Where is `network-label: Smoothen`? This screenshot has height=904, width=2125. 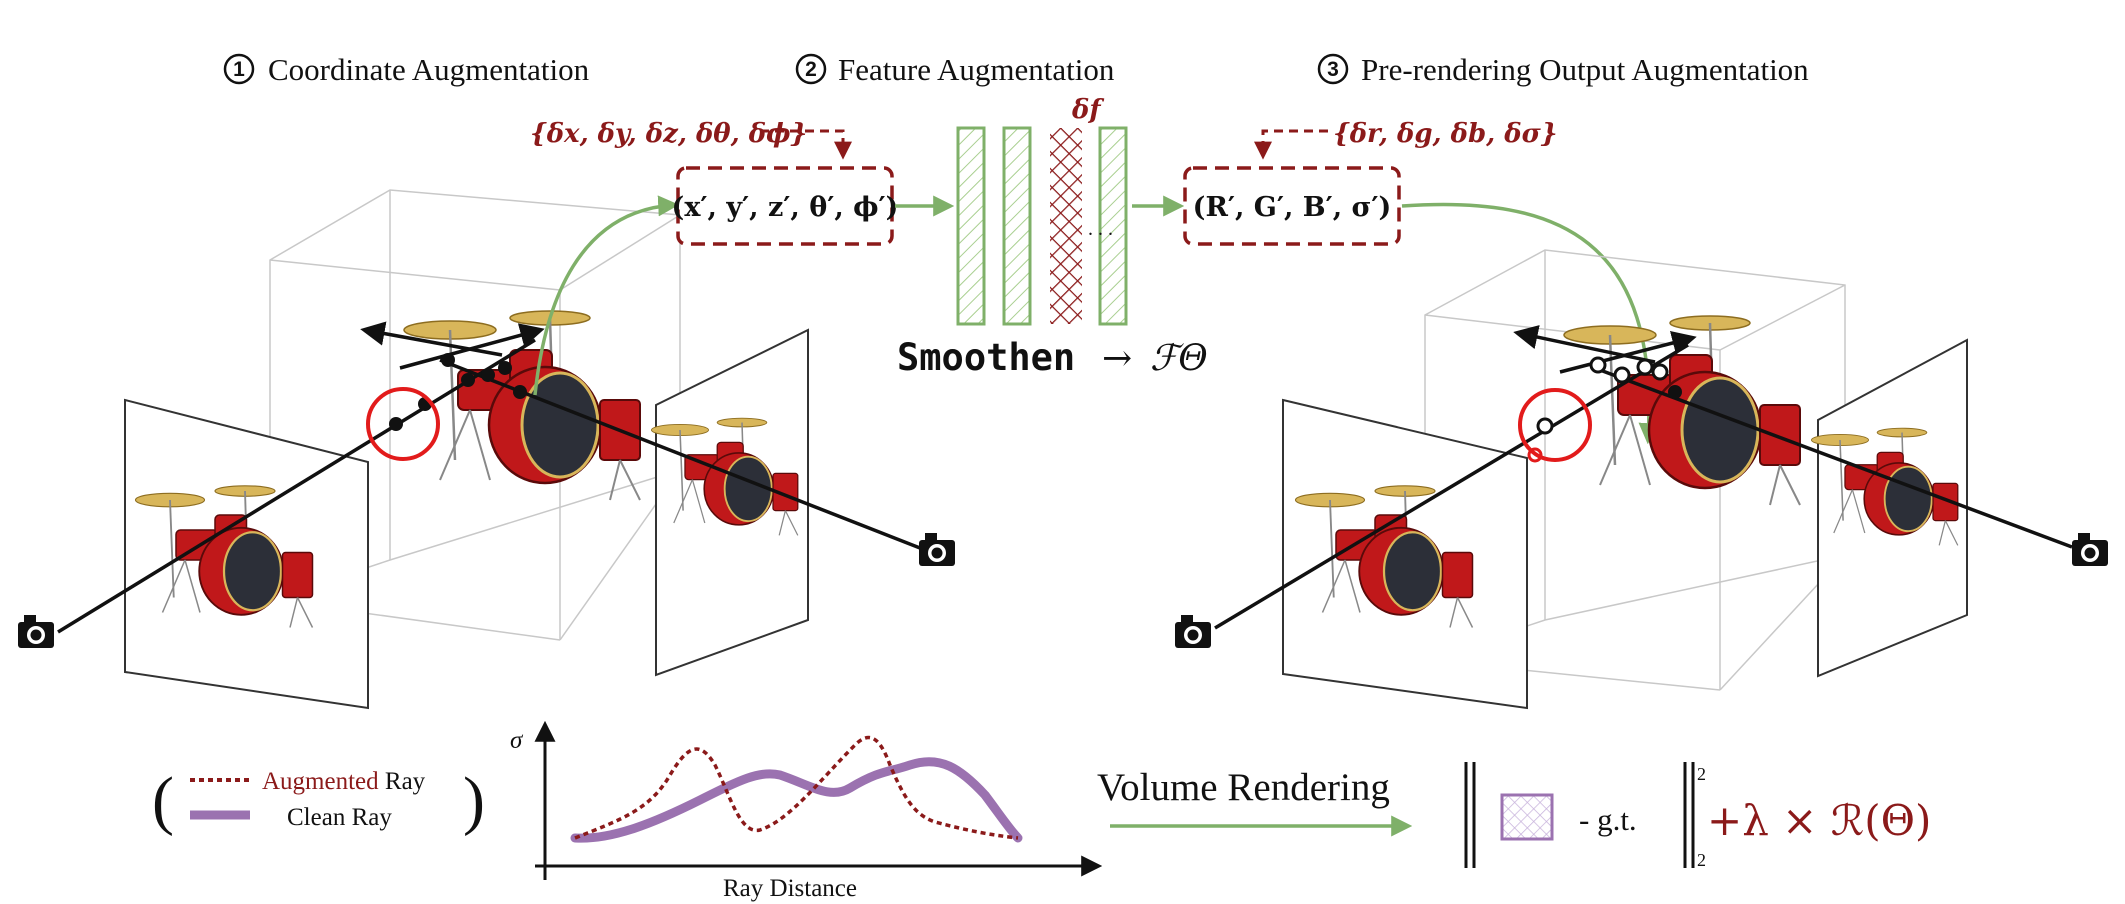
network-label: Smoothen is located at coordinates (986, 357).